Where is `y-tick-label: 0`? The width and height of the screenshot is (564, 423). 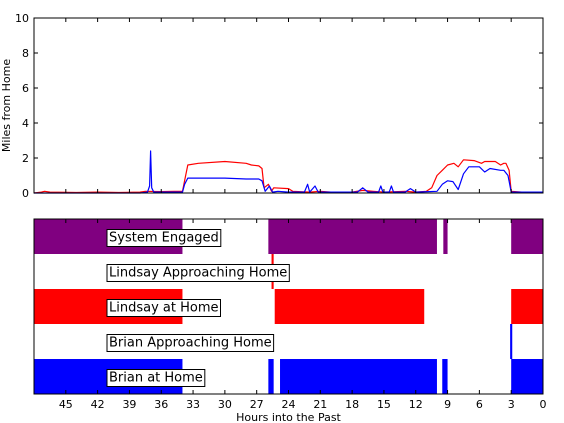 y-tick-label: 0 is located at coordinates (25, 193).